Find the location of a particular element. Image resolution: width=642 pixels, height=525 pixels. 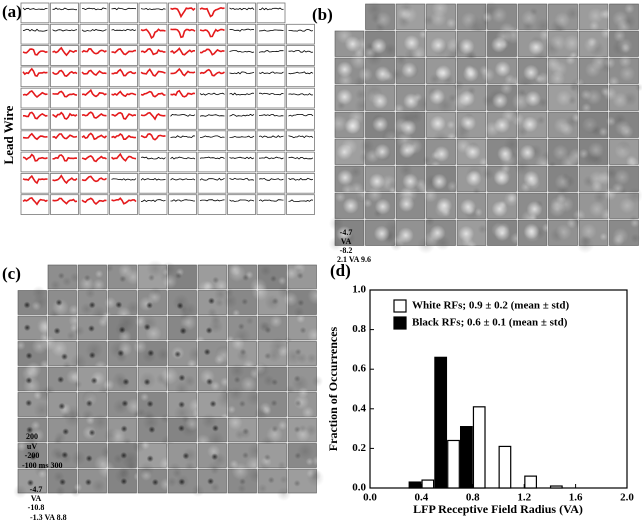

y-tick-label: 1.0 is located at coordinates (359, 290).